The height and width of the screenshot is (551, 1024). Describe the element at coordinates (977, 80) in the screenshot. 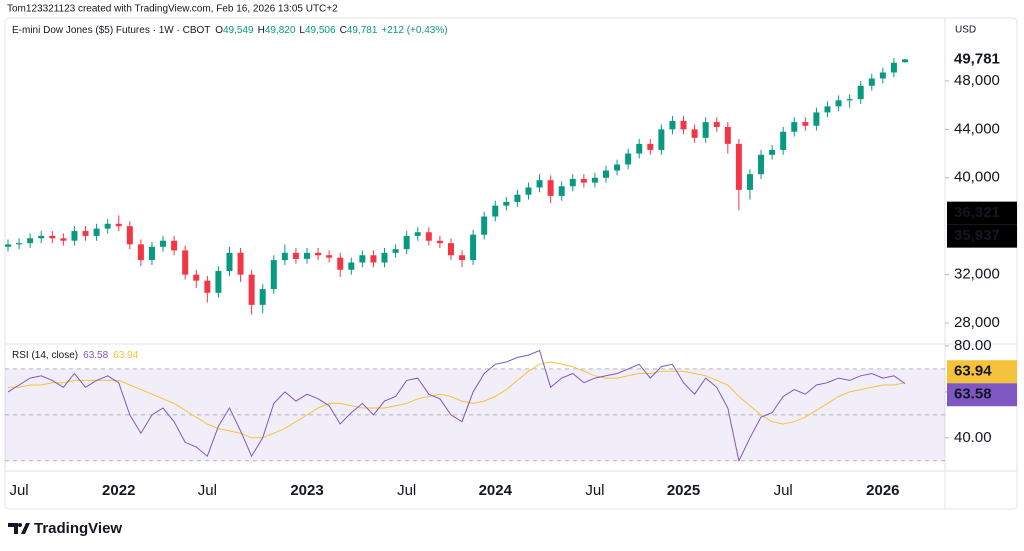

I see `y-tick-label: 48,000` at that location.